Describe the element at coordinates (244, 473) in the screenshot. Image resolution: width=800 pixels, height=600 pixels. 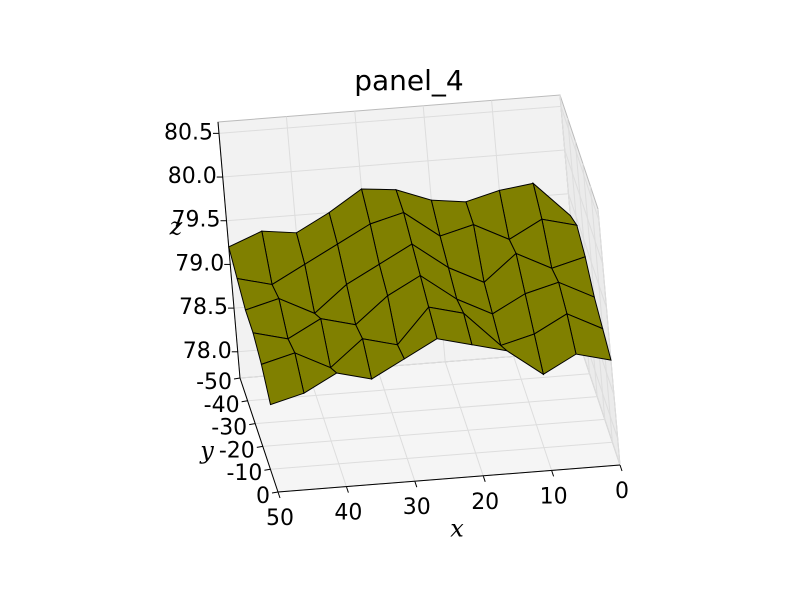
I see `y-tick-label: -10` at that location.